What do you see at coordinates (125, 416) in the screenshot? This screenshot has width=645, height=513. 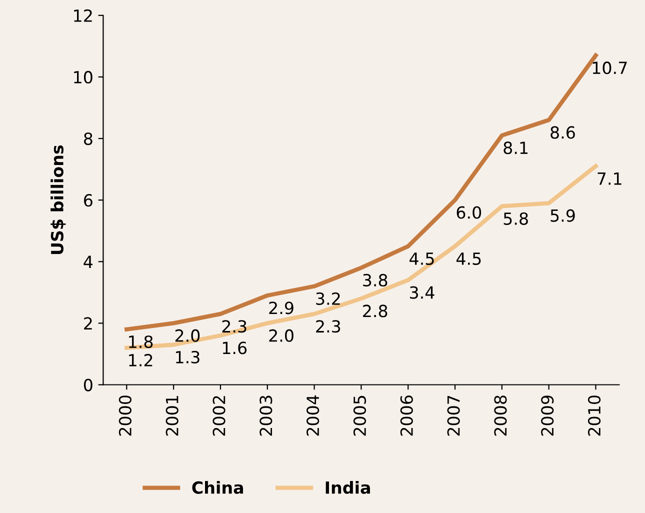 I see `x-tick-label: 2000` at bounding box center [125, 416].